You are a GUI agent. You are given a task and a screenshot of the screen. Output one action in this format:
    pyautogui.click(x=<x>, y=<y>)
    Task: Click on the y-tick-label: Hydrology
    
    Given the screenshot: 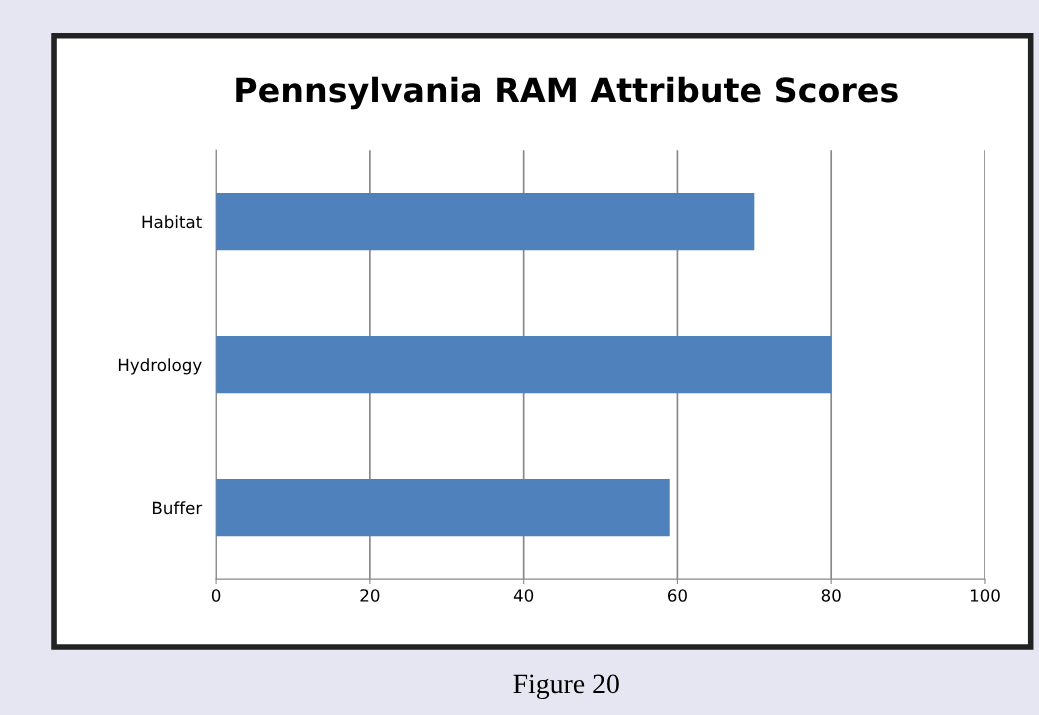 What is the action you would take?
    pyautogui.click(x=160, y=366)
    